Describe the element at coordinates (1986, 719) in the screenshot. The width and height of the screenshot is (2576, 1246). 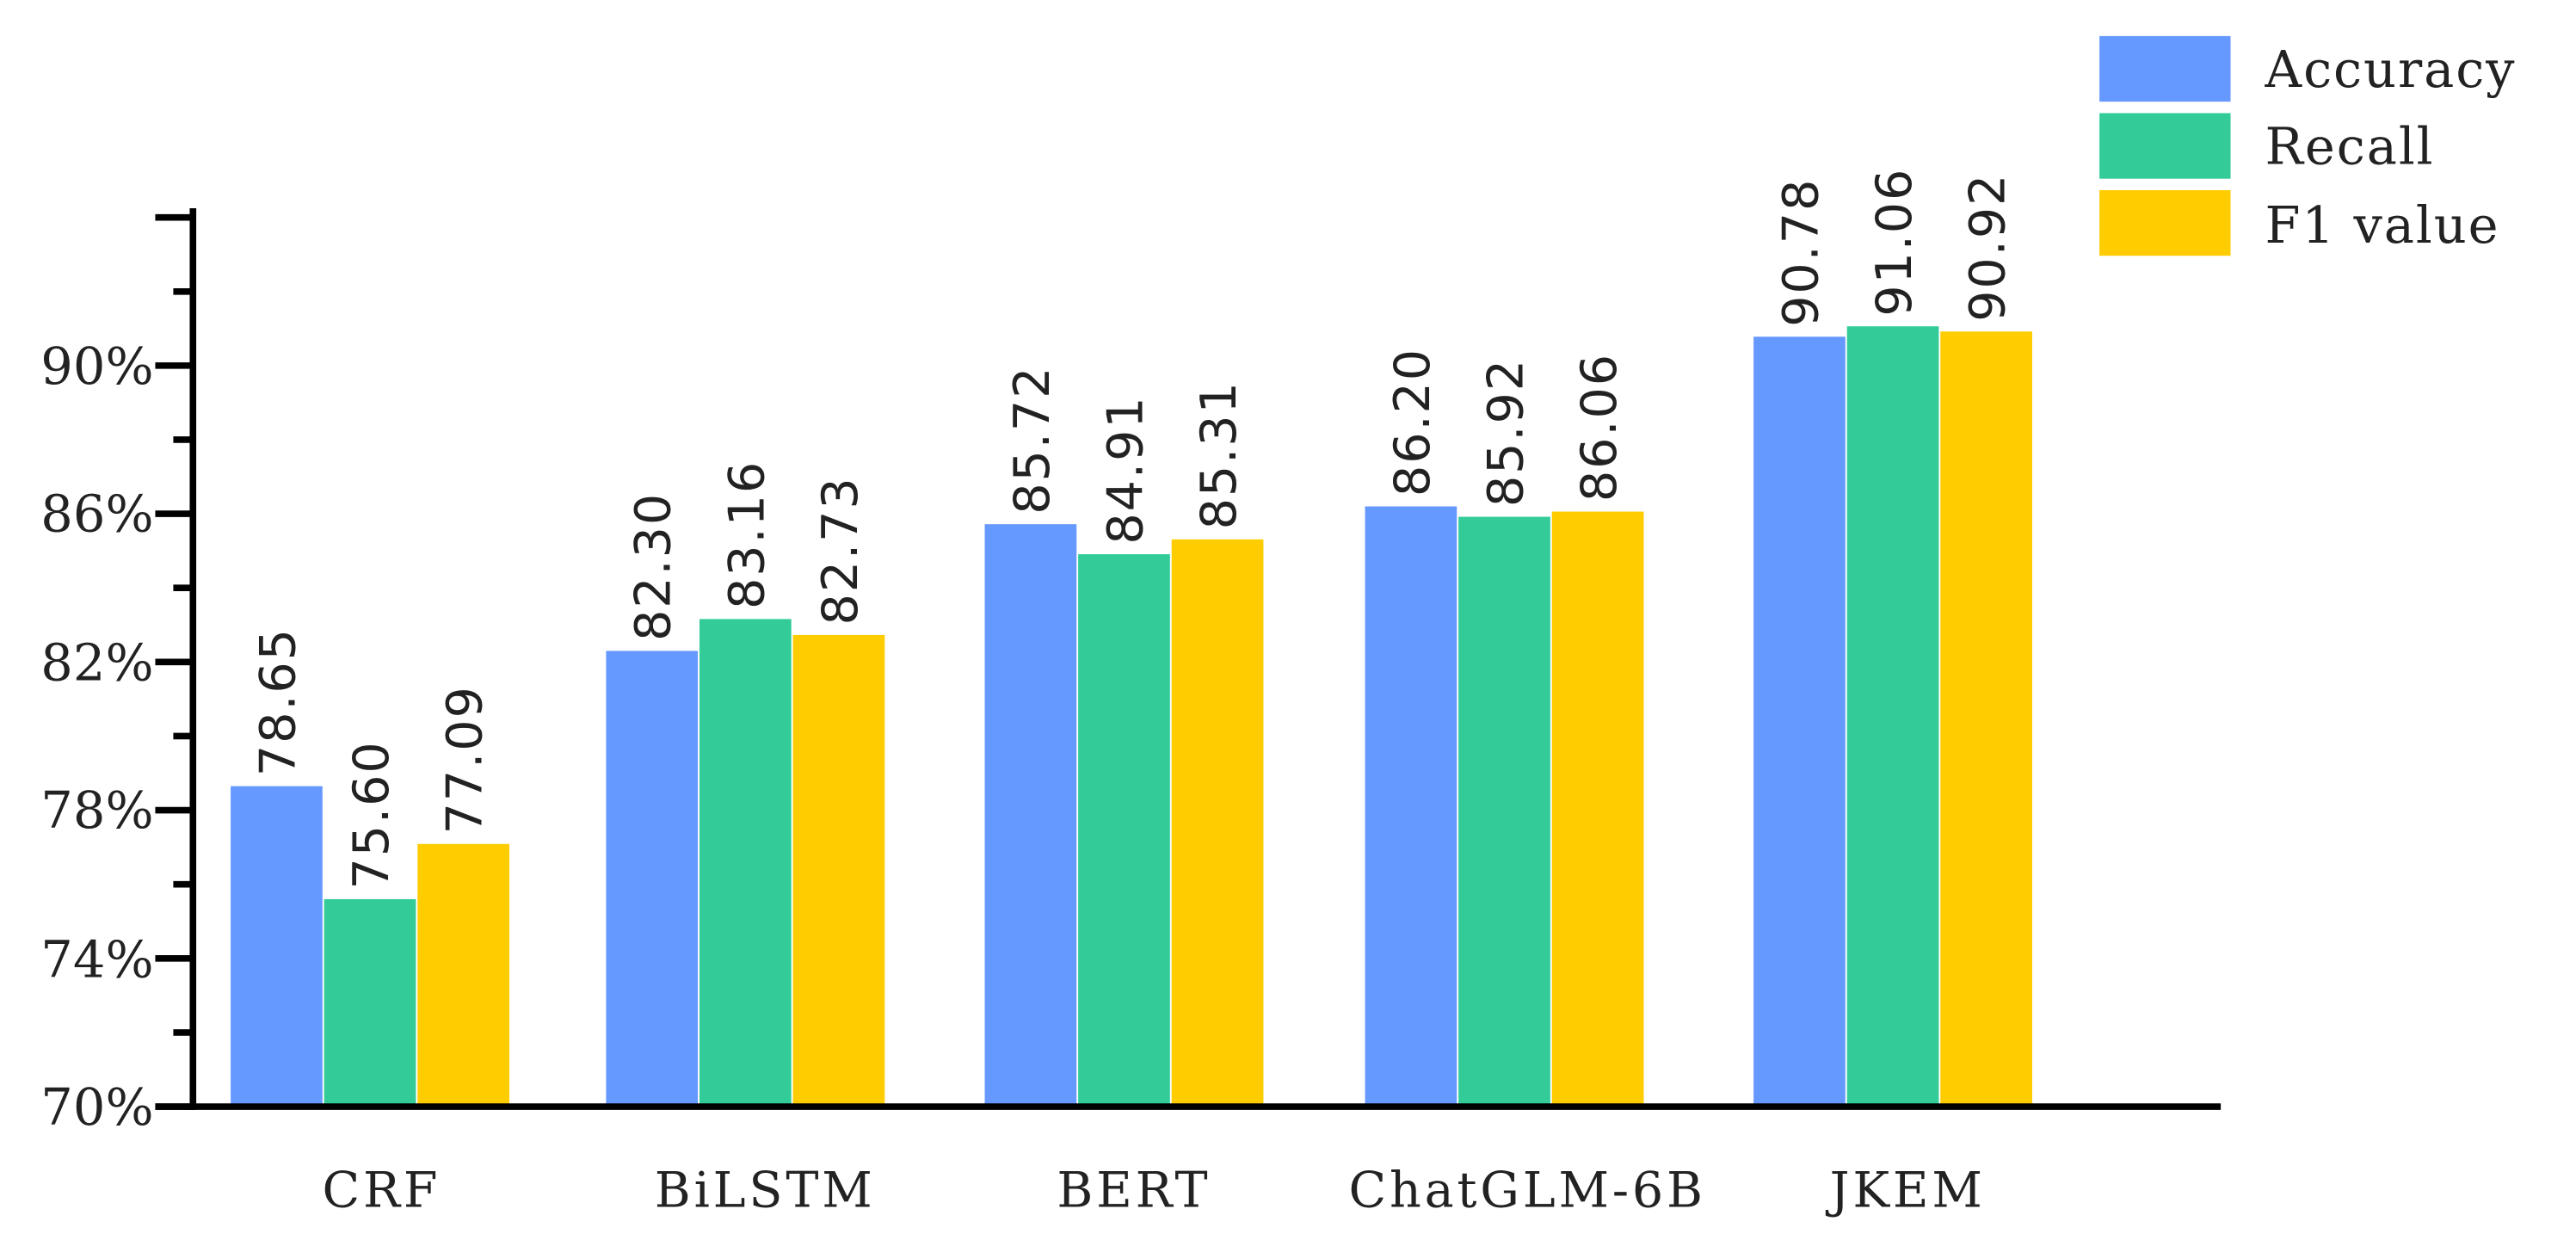
I see `bar-jkem-f1-value` at that location.